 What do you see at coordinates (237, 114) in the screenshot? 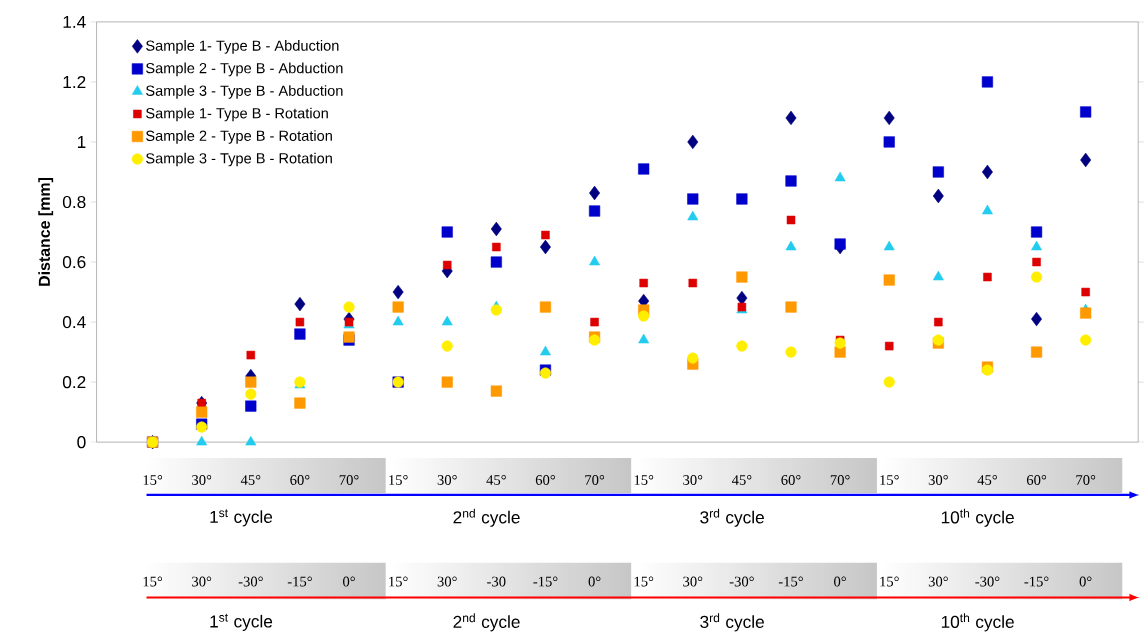
I see `legend-label: Sample 1- Type B - Rotation` at bounding box center [237, 114].